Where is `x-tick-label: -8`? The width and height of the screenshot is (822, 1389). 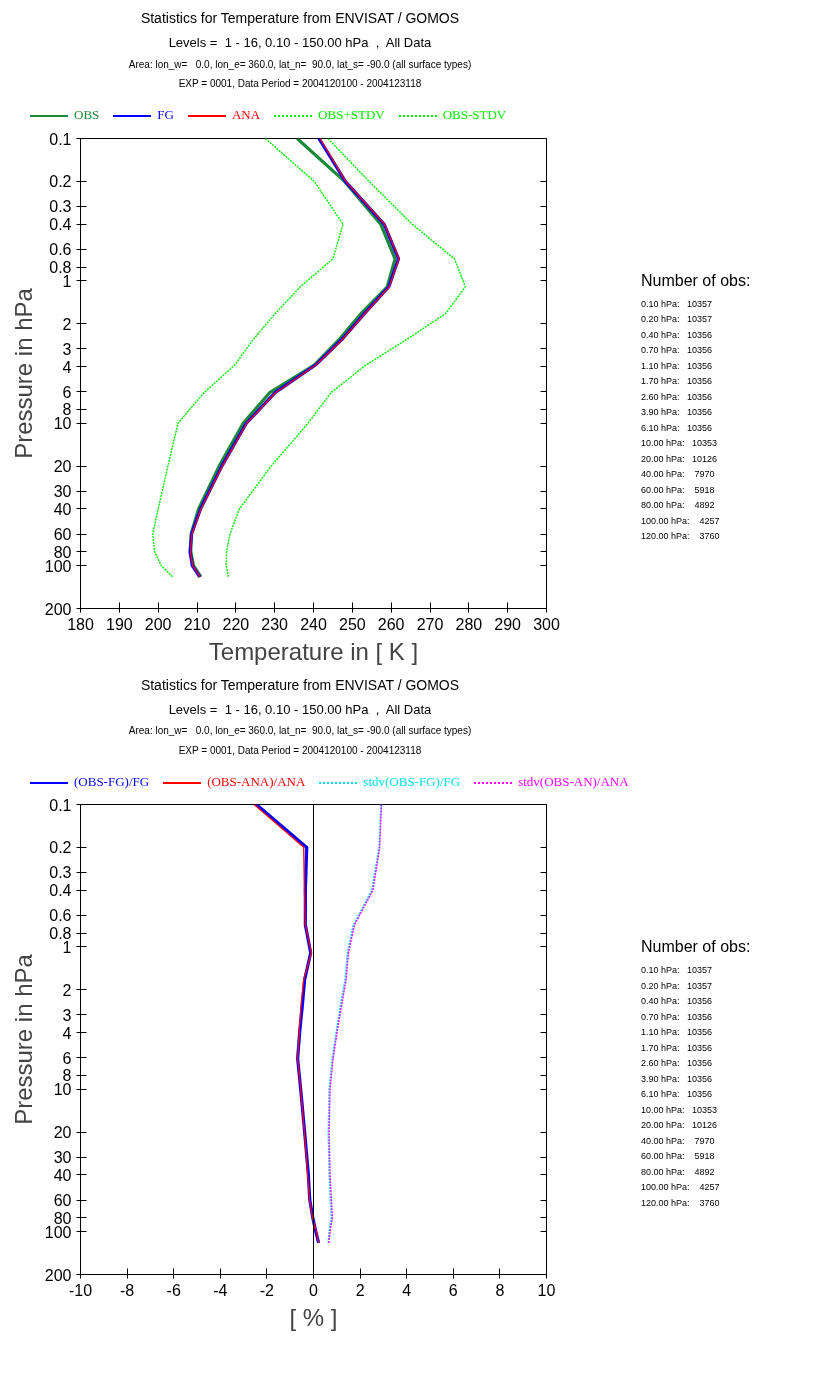
x-tick-label: -8 is located at coordinates (127, 1290).